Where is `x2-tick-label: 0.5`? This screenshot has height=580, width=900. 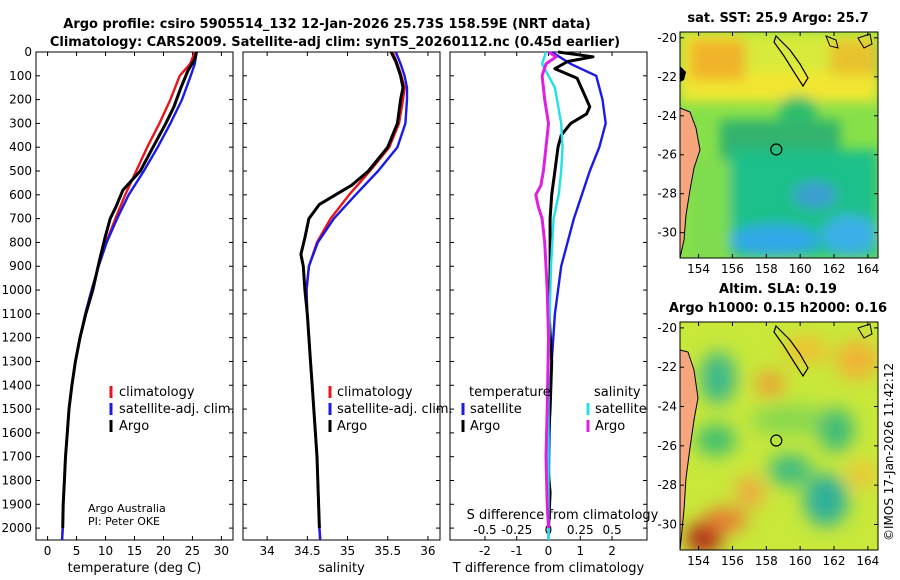 x2-tick-label: 0.5 is located at coordinates (612, 530).